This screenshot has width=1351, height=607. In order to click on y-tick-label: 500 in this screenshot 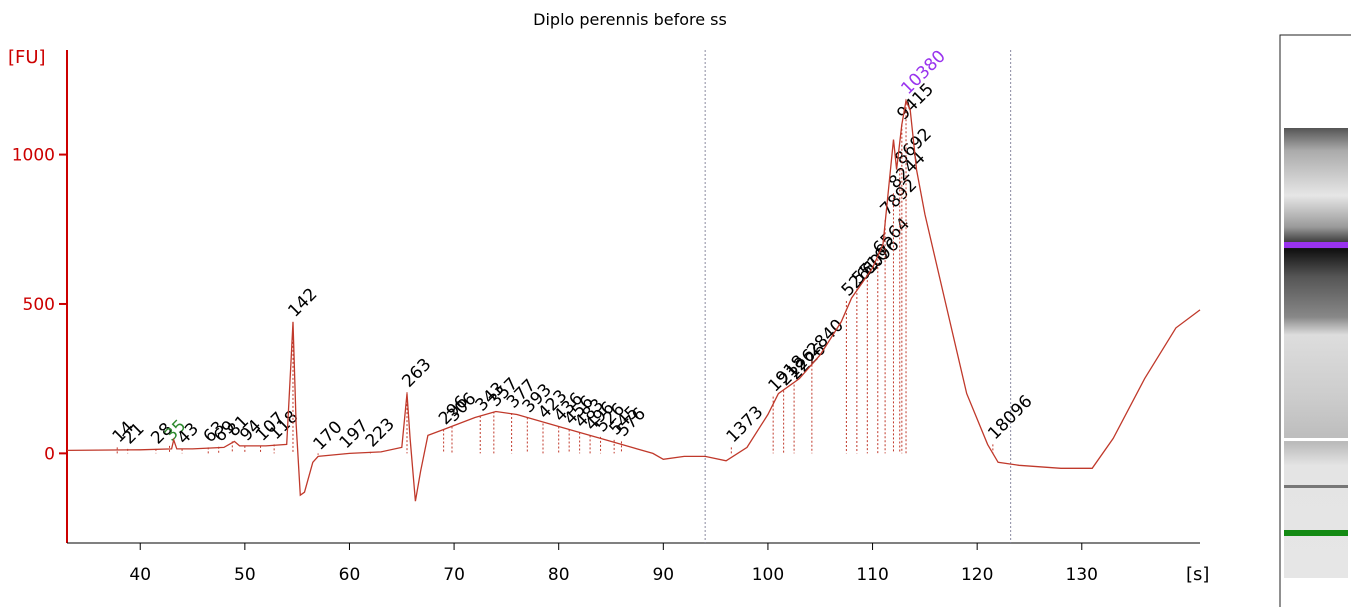, I will do `click(39, 305)`.